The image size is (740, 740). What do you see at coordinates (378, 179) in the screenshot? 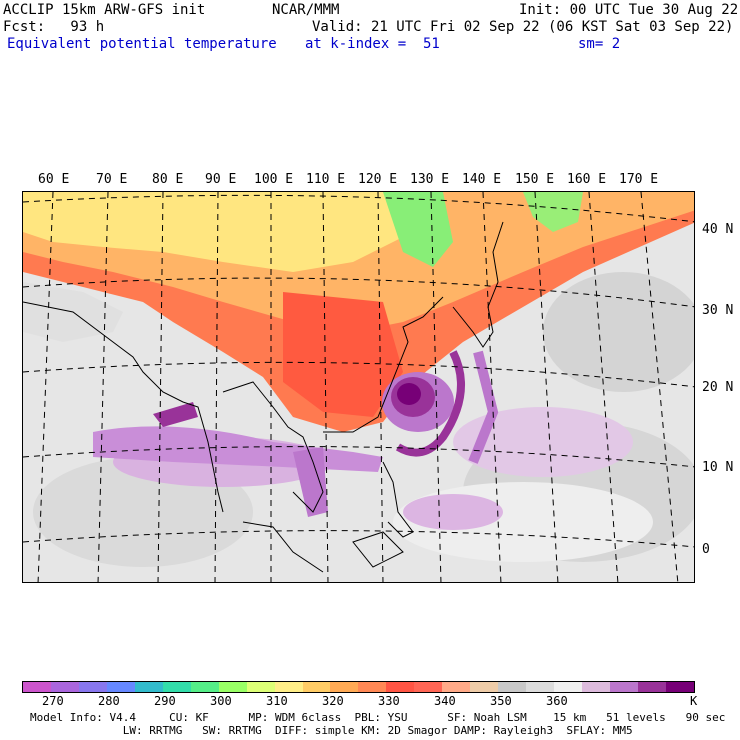
I see `longitude-label: 120 E` at bounding box center [378, 179].